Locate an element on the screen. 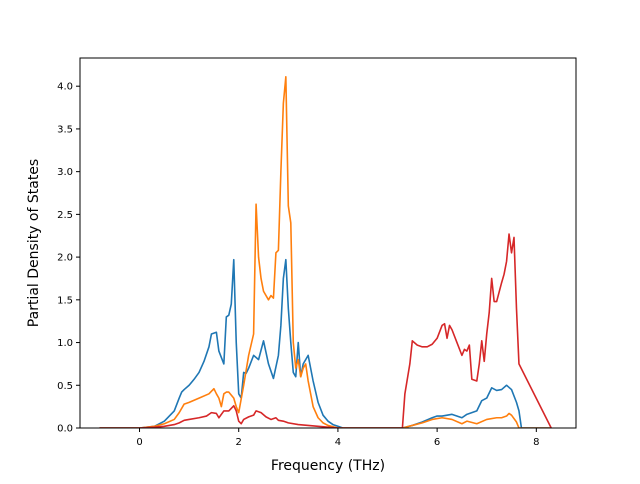 This screenshot has width=640, height=484. y-tick-label: 0.0 is located at coordinates (65, 429).